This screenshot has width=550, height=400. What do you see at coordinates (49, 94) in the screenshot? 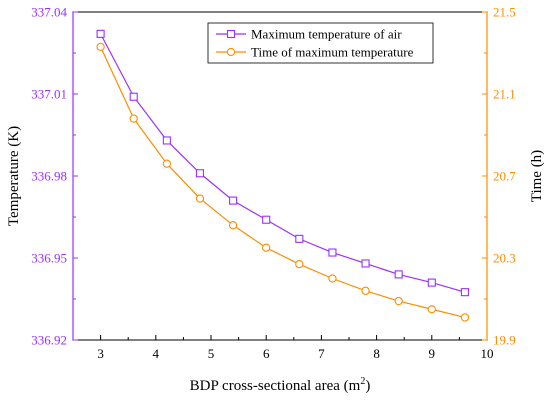
I see `left-tick-label: 337.01` at bounding box center [49, 94].